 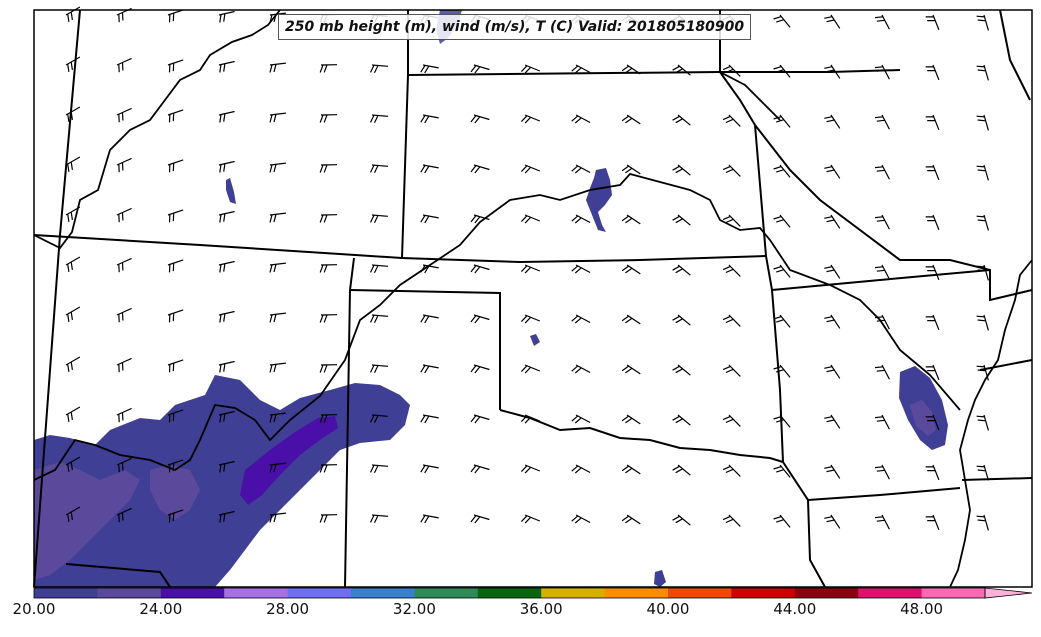 What do you see at coordinates (884, 494) in the screenshot?
I see `border-ar-south` at bounding box center [884, 494].